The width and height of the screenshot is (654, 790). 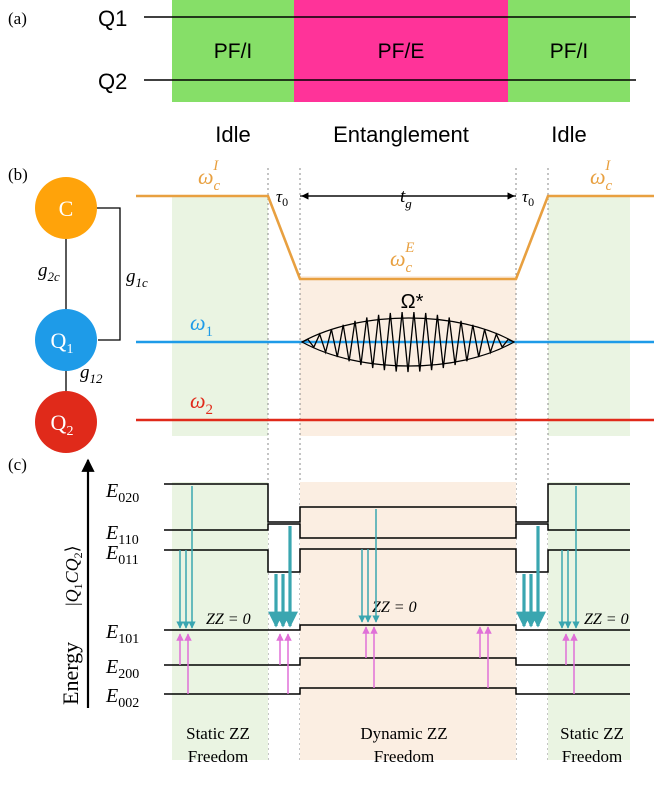 What do you see at coordinates (91, 374) in the screenshot?
I see `g12-label: g12` at bounding box center [91, 374].